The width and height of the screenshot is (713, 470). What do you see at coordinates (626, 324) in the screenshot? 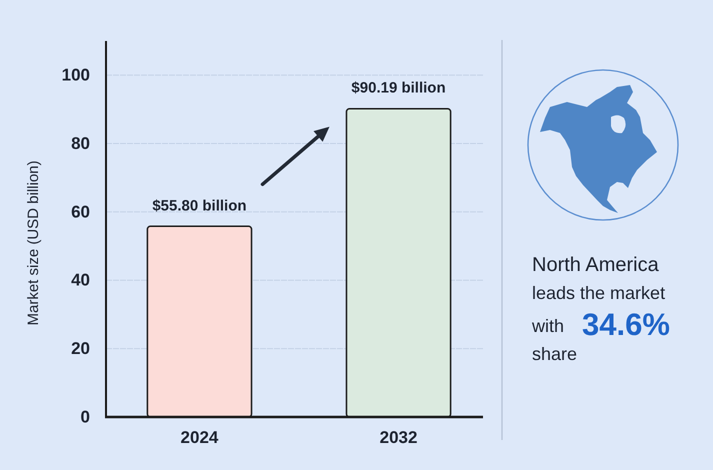
I see `text: 34.6%` at bounding box center [626, 324].